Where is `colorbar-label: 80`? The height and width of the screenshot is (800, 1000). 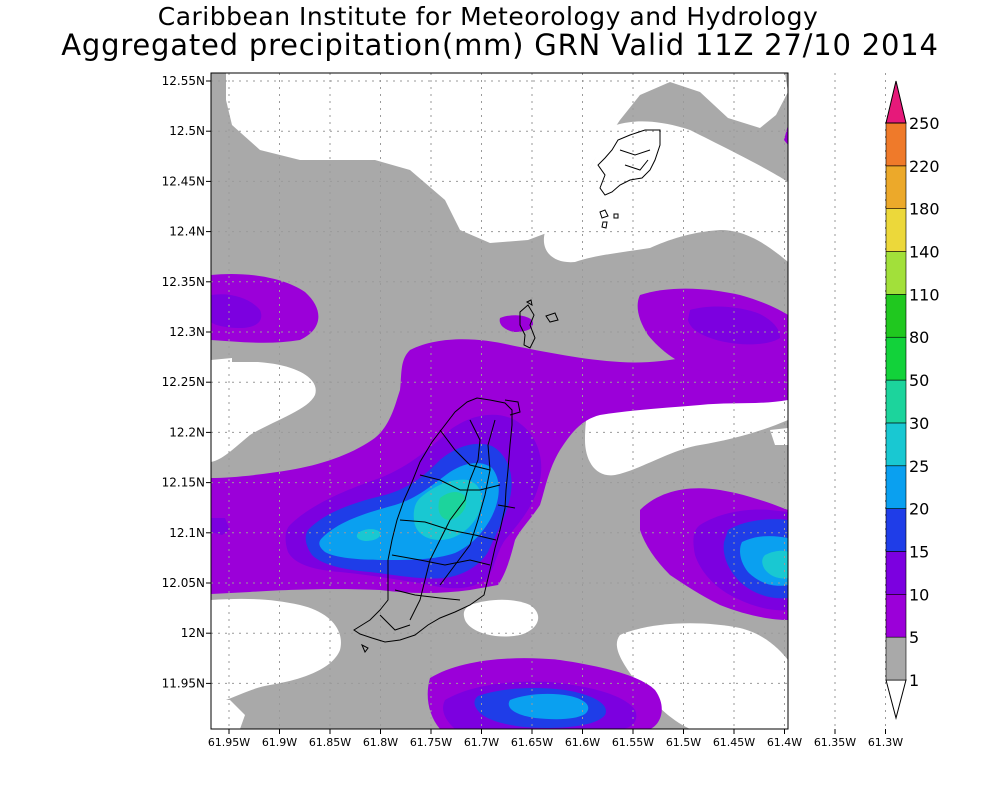 colorbar-label: 80 is located at coordinates (919, 337).